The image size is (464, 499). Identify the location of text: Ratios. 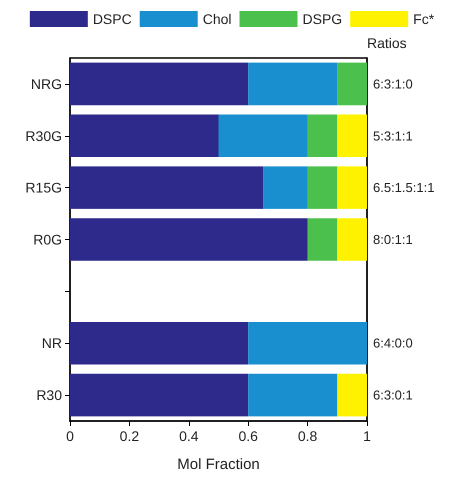
(387, 43).